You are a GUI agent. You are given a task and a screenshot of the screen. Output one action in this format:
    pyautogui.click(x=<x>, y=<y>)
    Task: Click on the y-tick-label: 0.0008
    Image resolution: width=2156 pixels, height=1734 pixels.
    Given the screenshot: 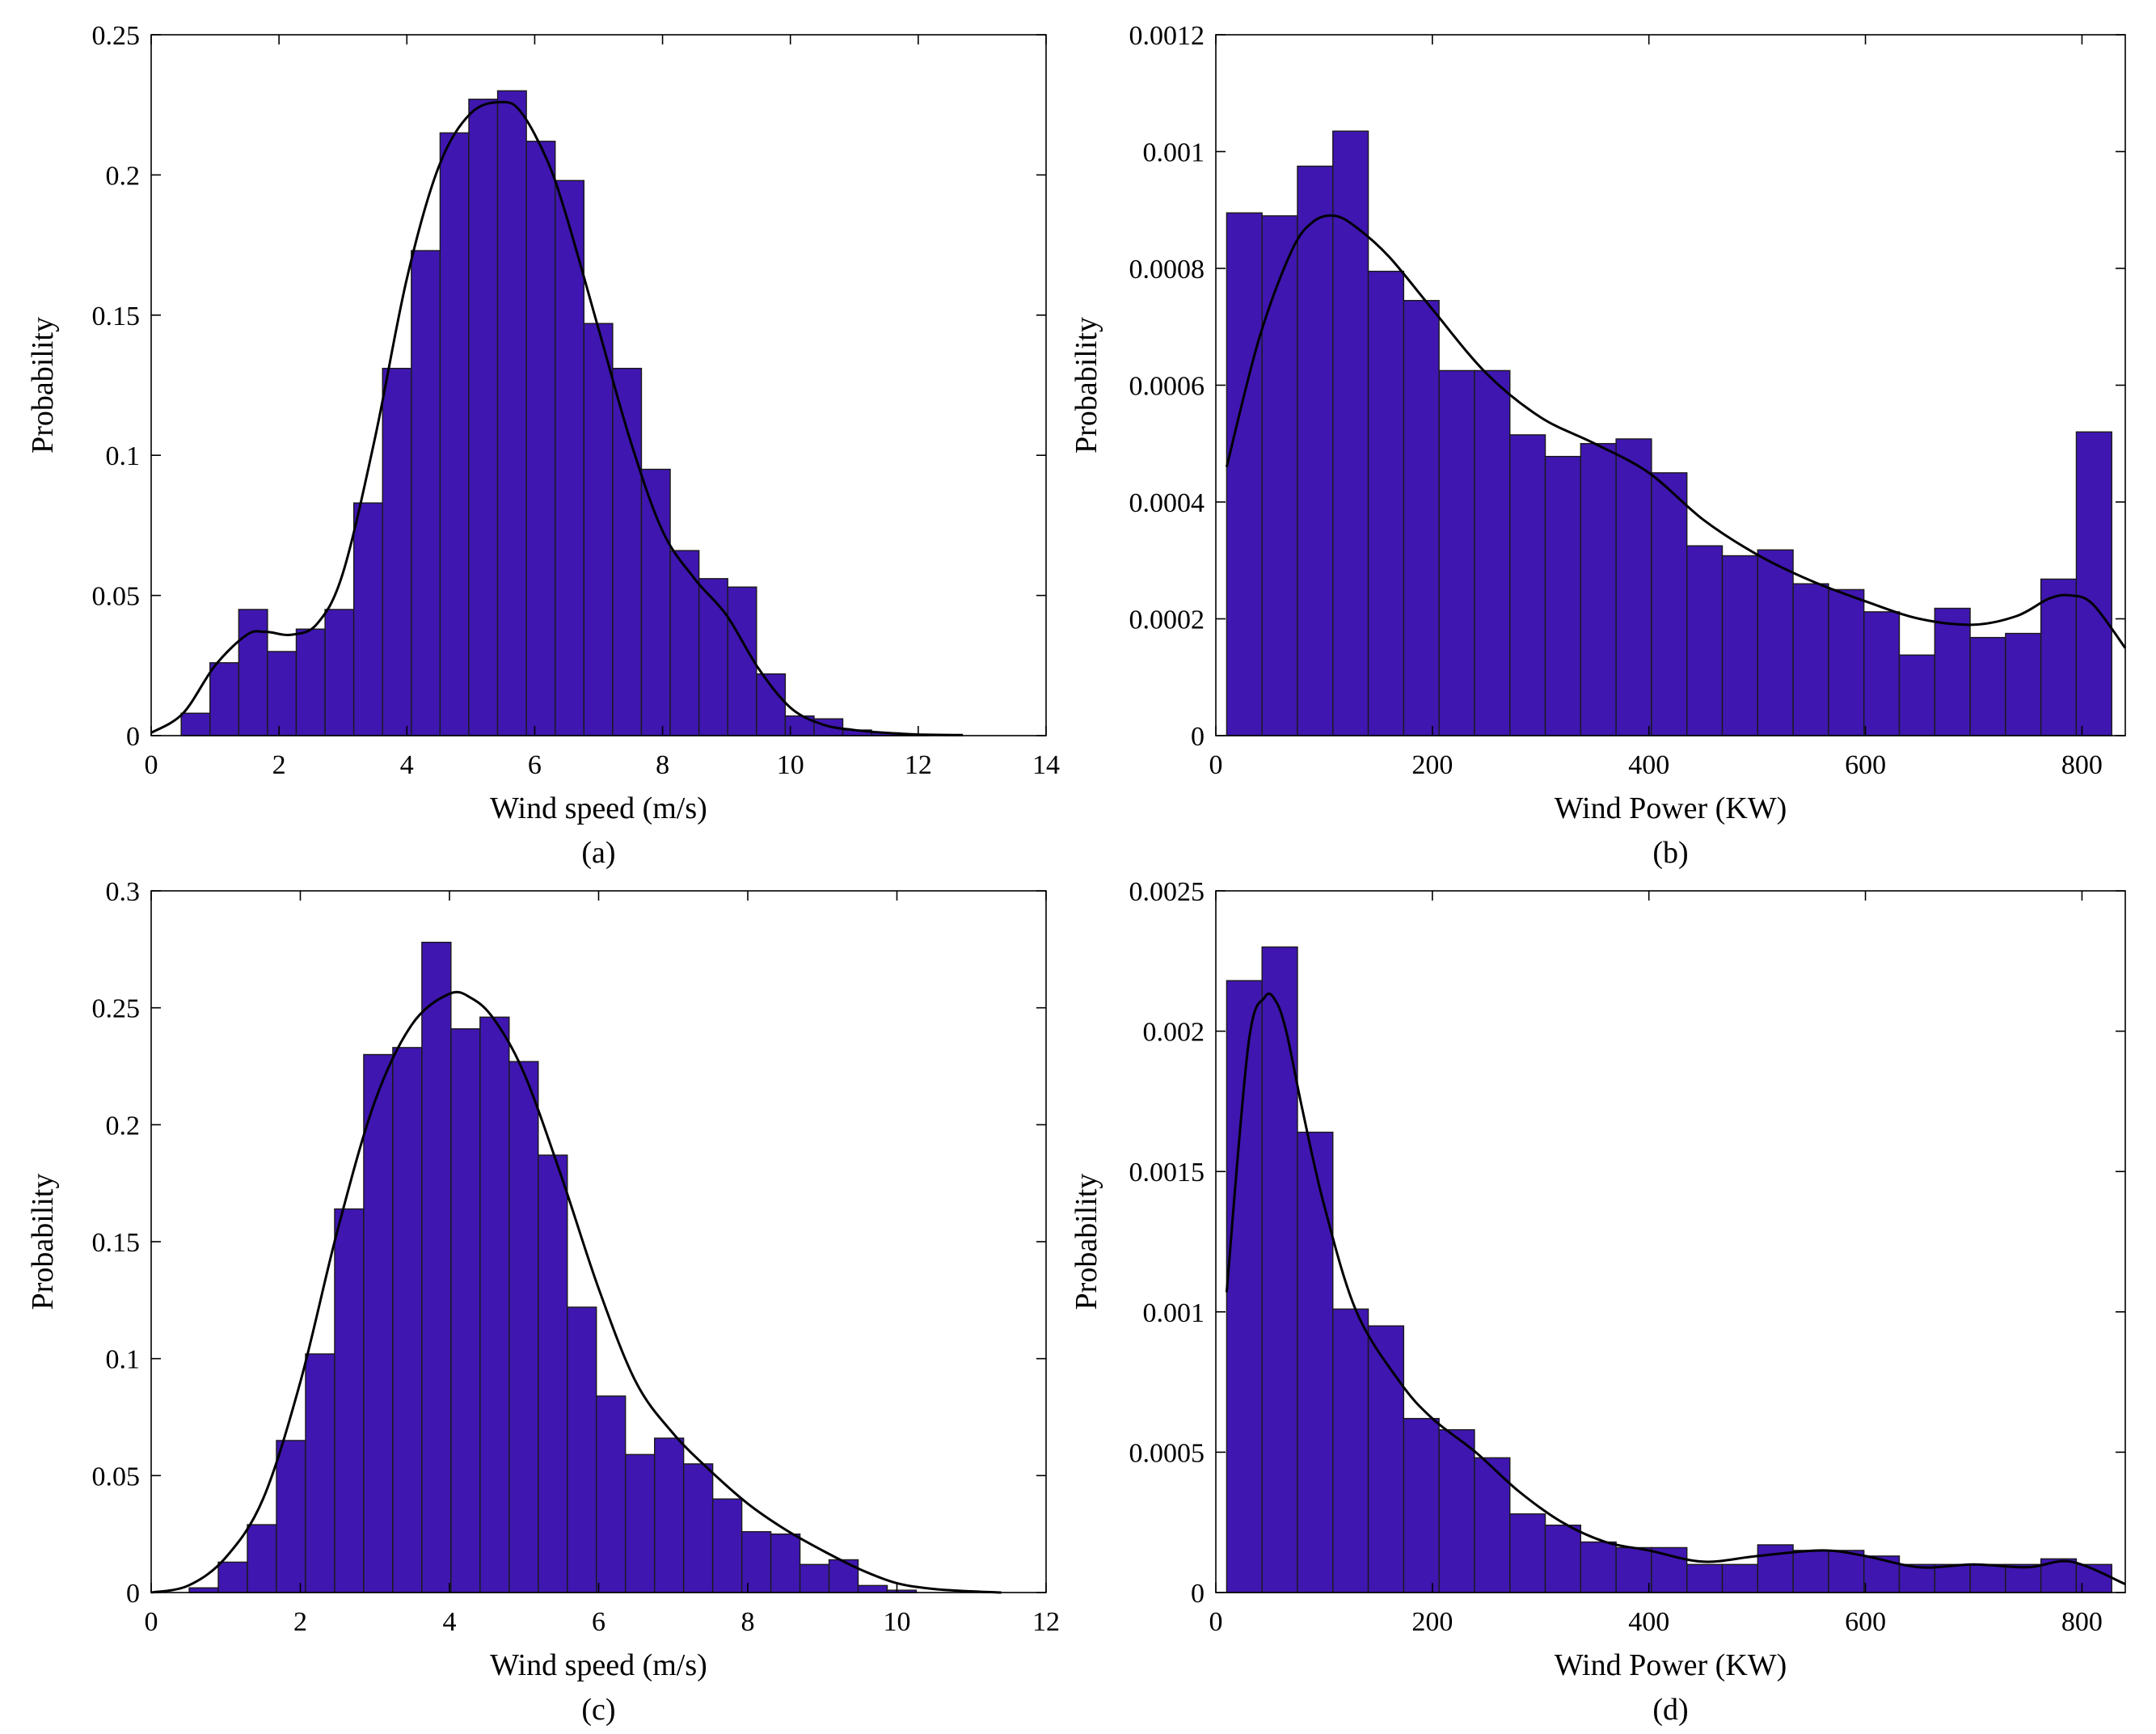 What is the action you would take?
    pyautogui.click(x=1167, y=270)
    